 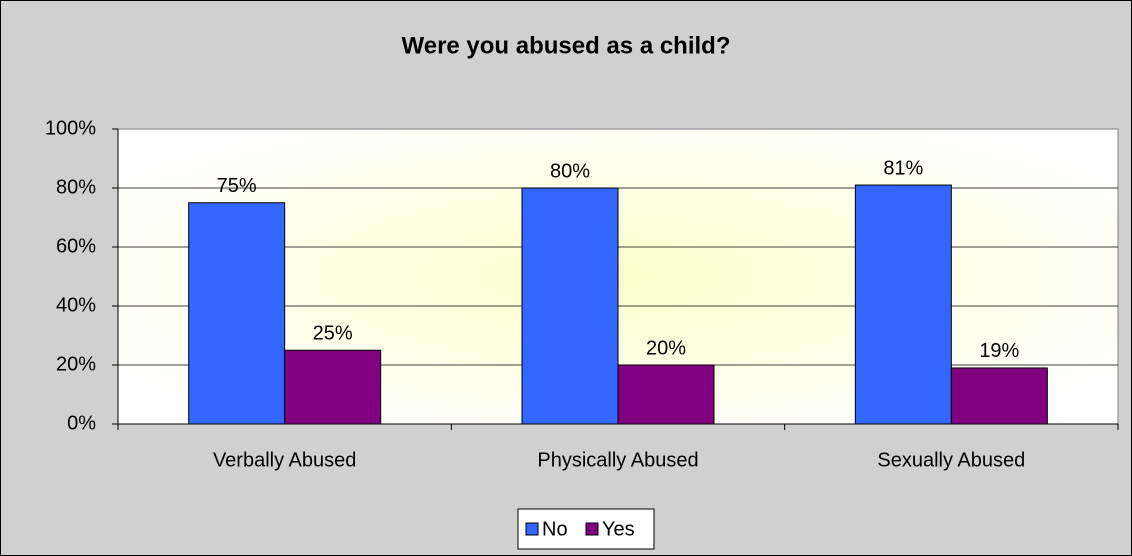 I want to click on y-tick-label: 80%, so click(x=76, y=187).